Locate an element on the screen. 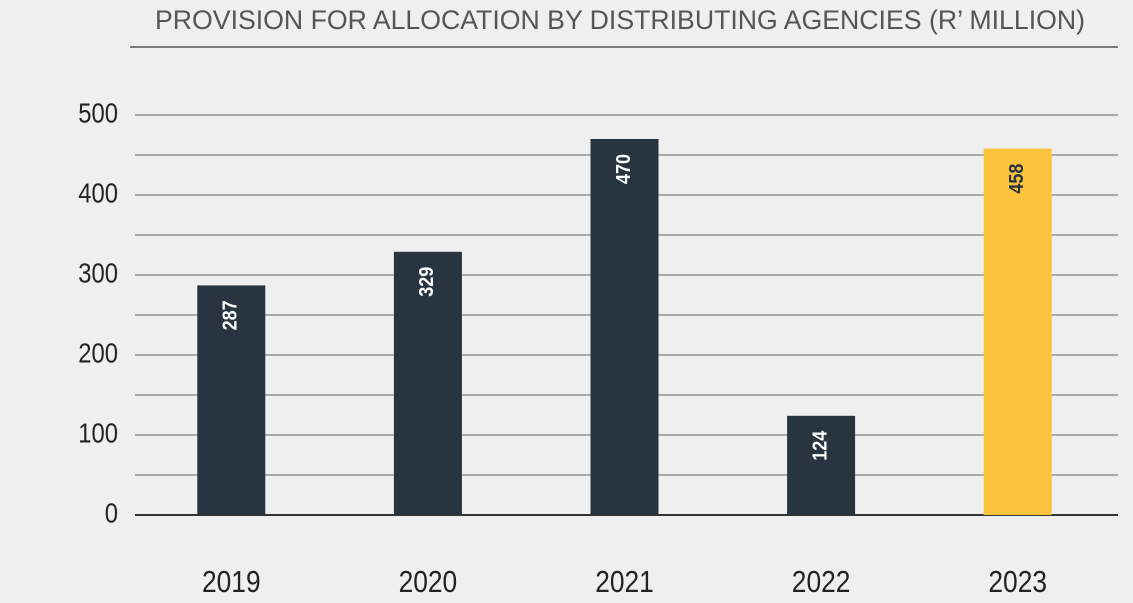 Image resolution: width=1133 pixels, height=603 pixels. x-tick-label: 2019 is located at coordinates (231, 582).